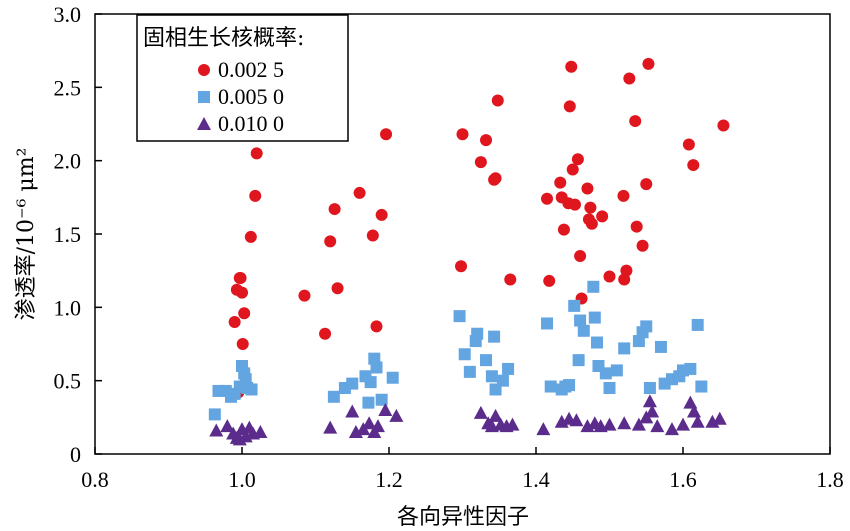 The image size is (850, 531). I want to click on x-tick-label: 0.8, so click(95, 479).